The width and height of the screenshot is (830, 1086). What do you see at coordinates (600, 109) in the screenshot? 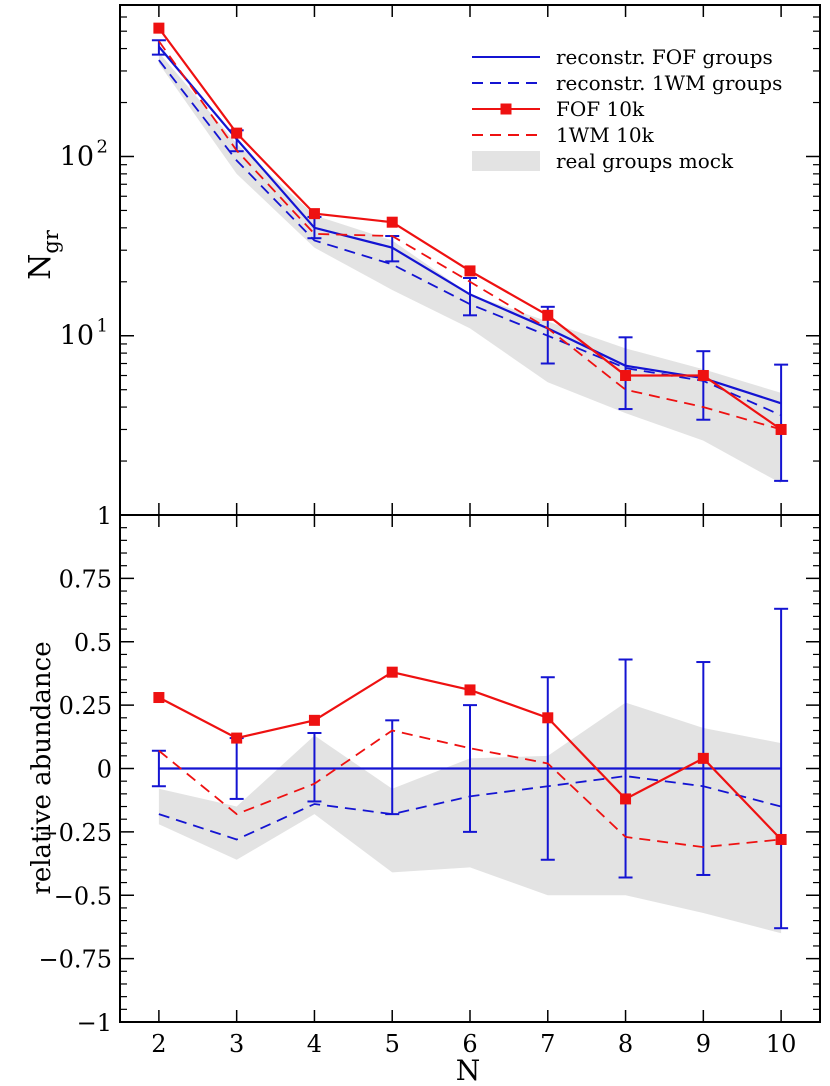
I see `legend-label: FOF 10k` at bounding box center [600, 109].